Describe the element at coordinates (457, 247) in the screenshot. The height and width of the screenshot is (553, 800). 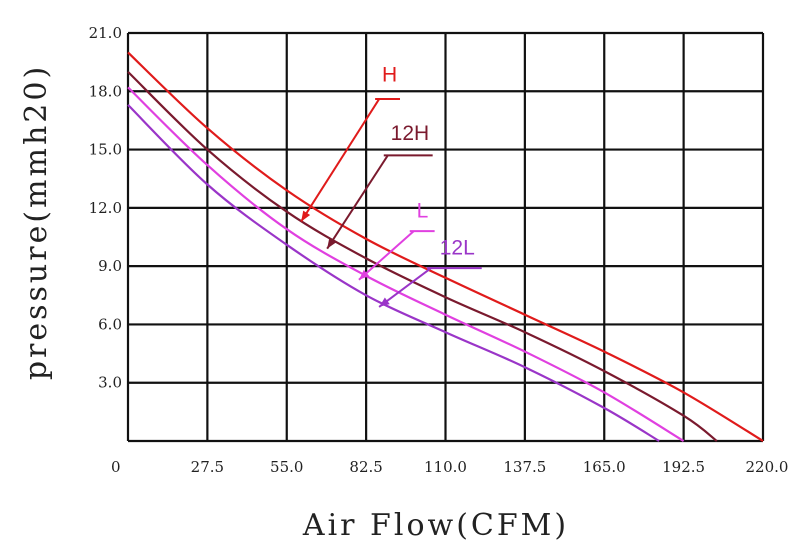
I see `series-label-12l: 12L` at that location.